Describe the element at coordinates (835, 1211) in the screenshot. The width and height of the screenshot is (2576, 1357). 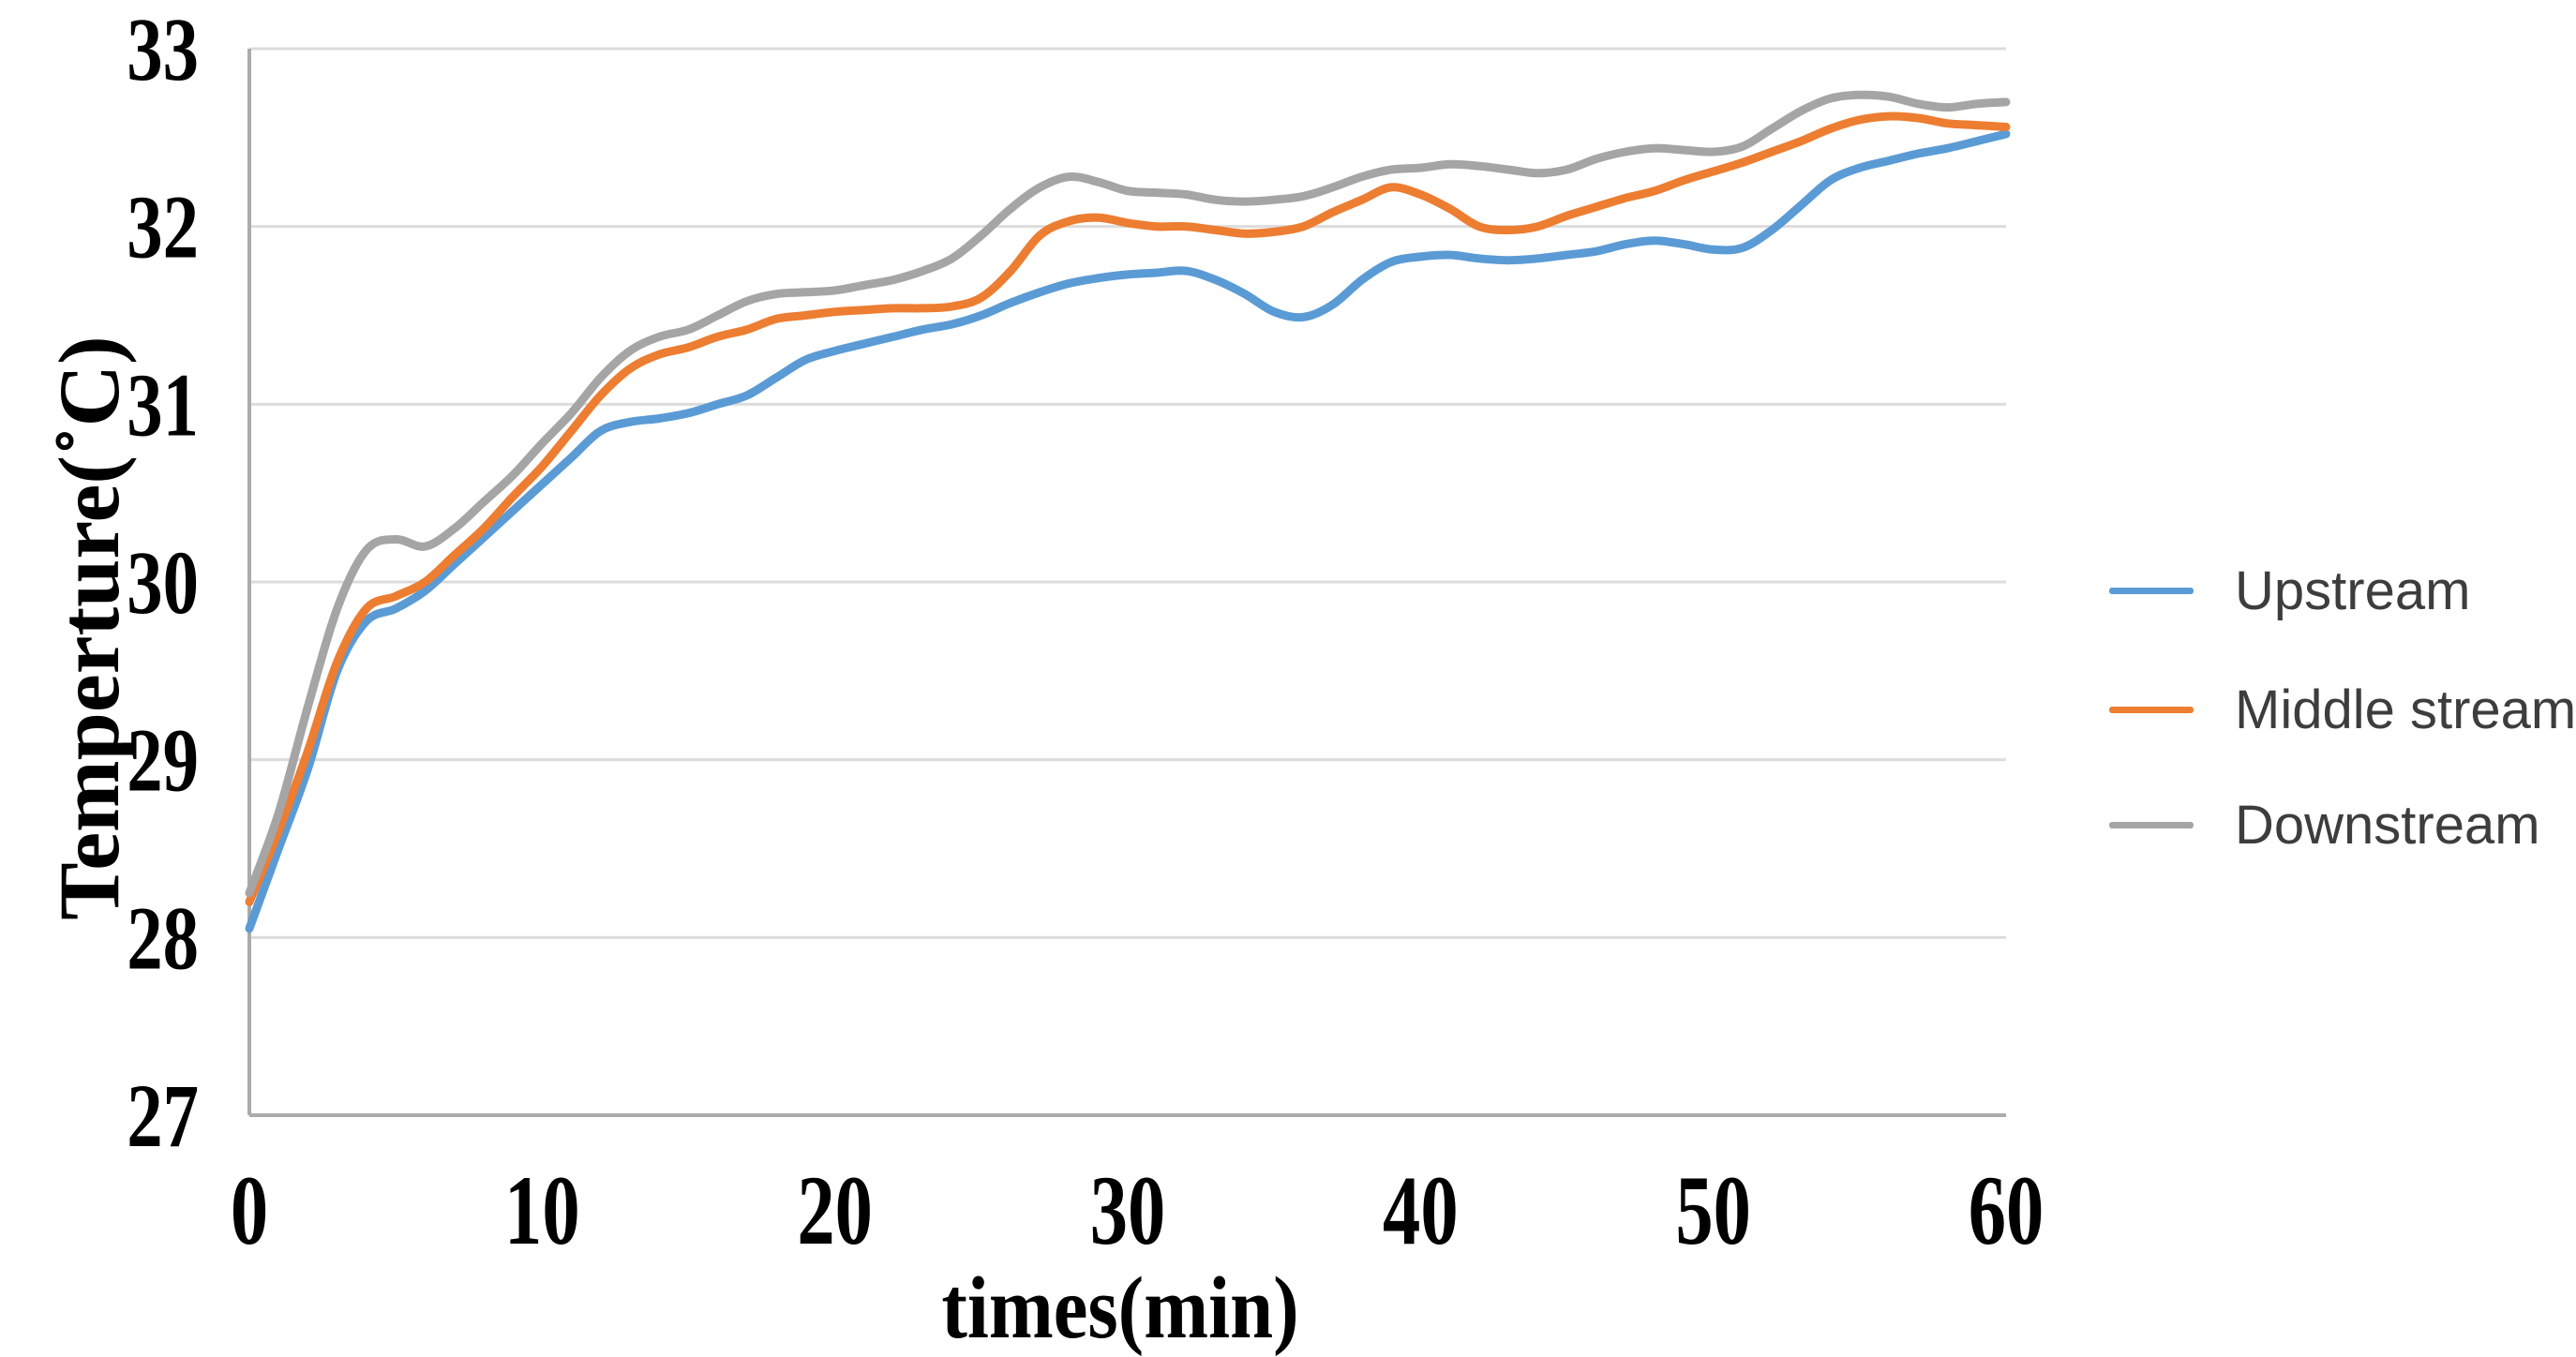
I see `x-tick-label: 20` at that location.